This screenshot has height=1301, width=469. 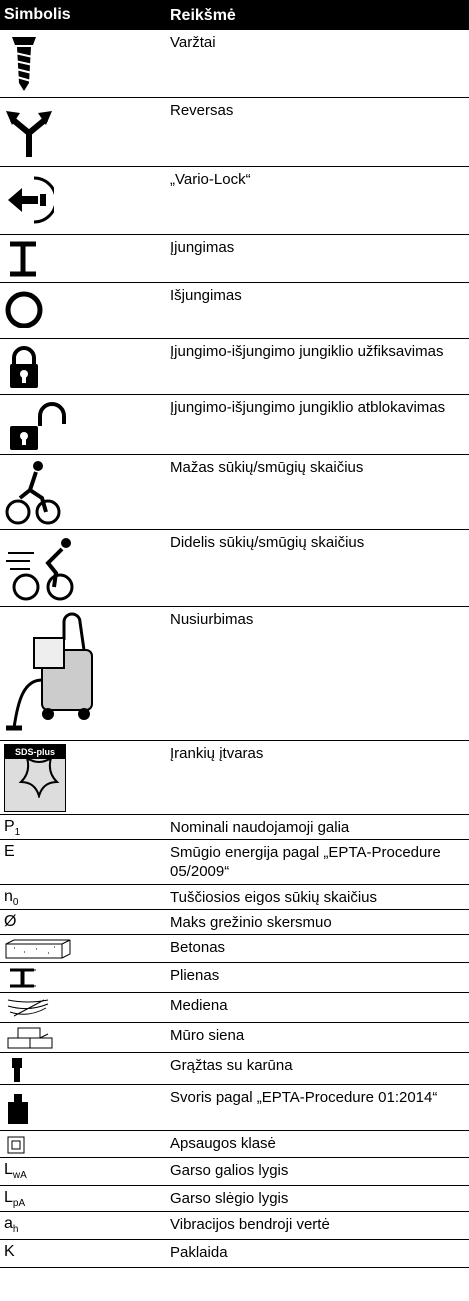 What do you see at coordinates (15, 903) in the screenshot?
I see `symbol-subscript: 0` at bounding box center [15, 903].